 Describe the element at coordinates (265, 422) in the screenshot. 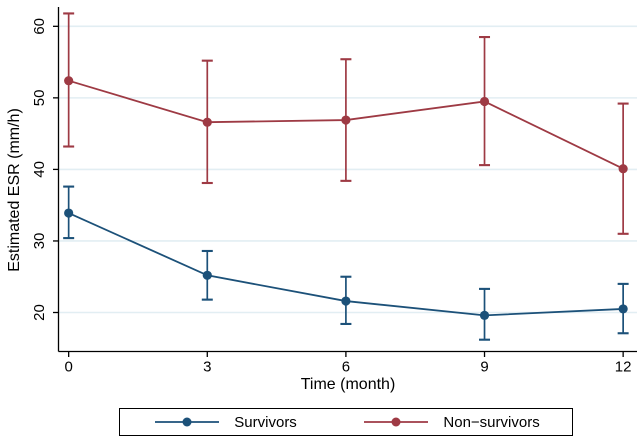

I see `legend-label-survivors: Survivors` at that location.